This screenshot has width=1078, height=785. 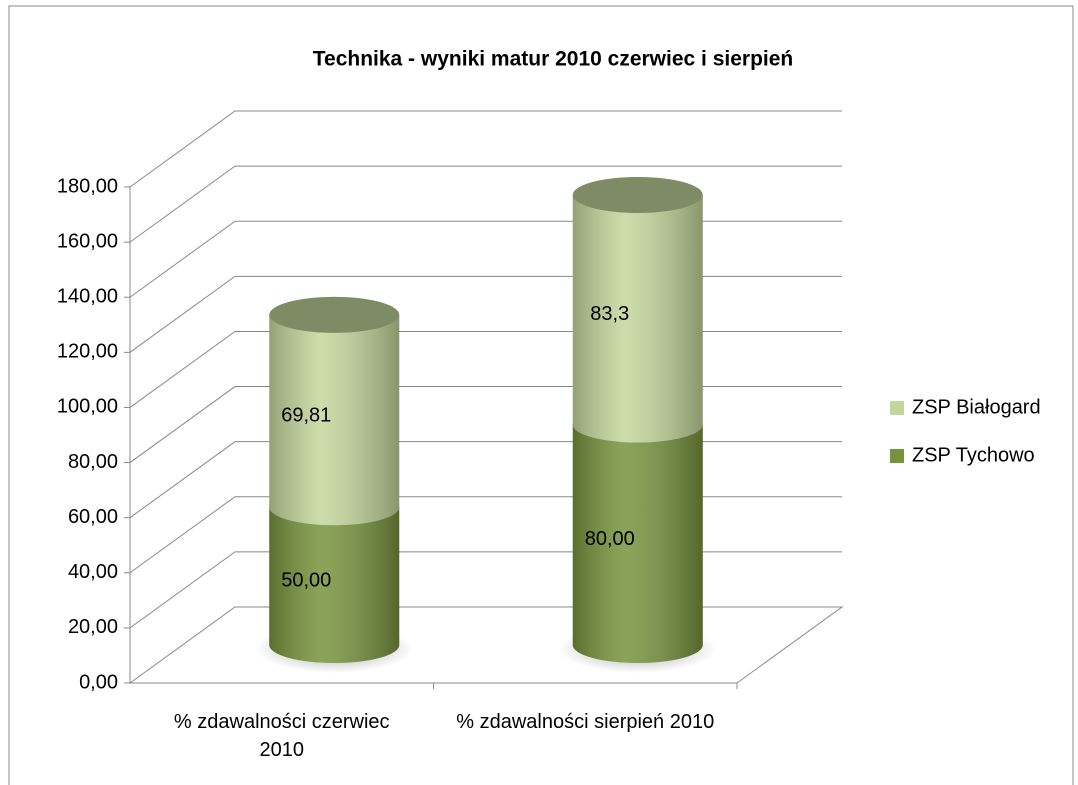 What do you see at coordinates (87, 407) in the screenshot?
I see `y-tick-label: 100,00` at bounding box center [87, 407].